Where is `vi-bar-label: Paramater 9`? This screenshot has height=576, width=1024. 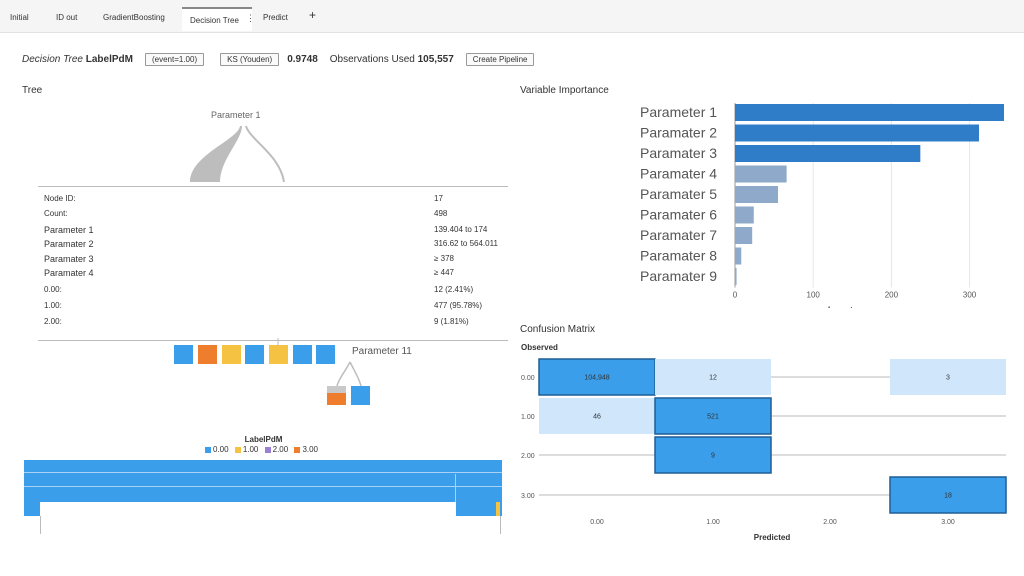
vi-bar-label: Paramater 9 is located at coordinates (678, 276).